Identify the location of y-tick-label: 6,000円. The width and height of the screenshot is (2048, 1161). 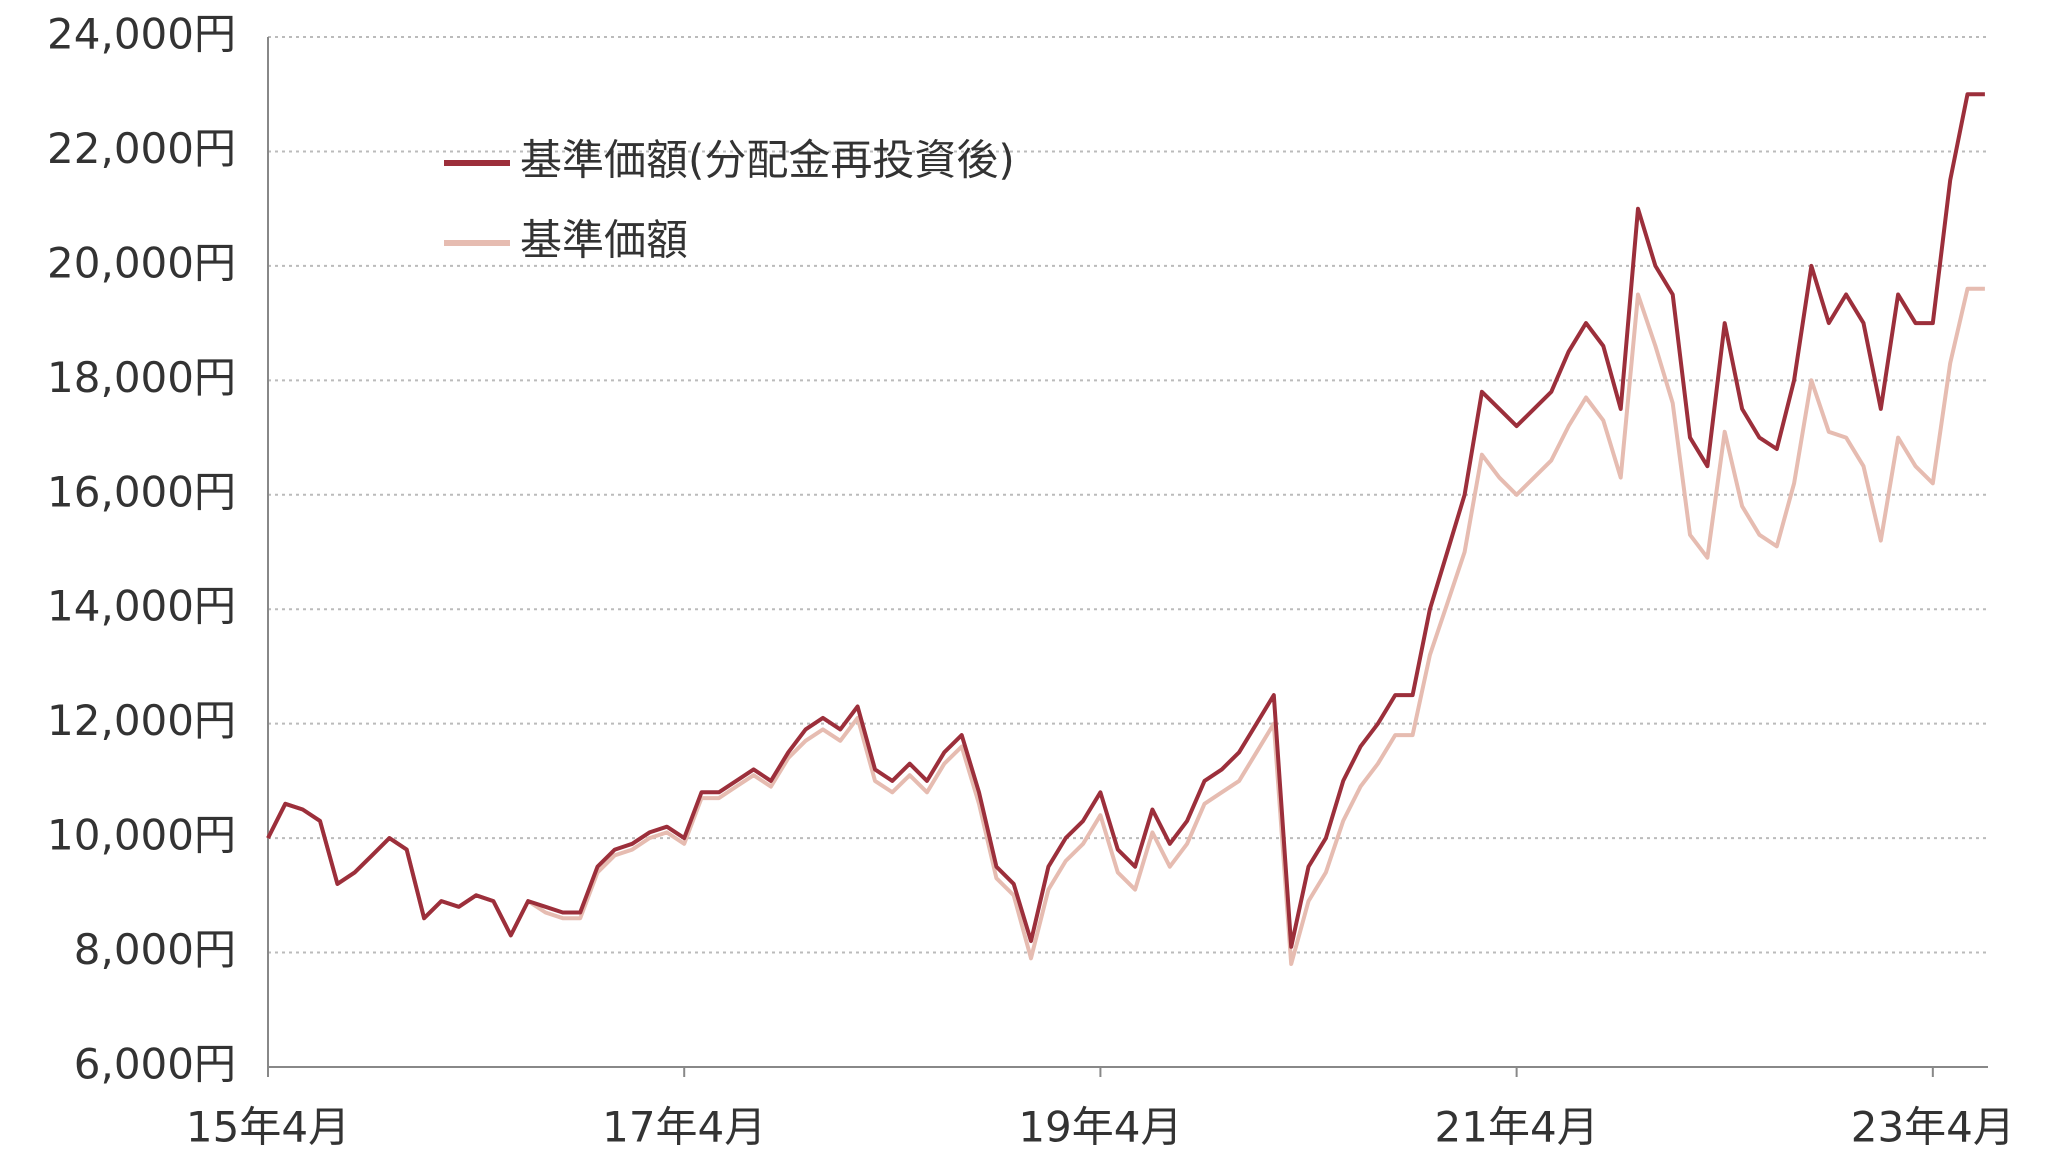
(155, 1064).